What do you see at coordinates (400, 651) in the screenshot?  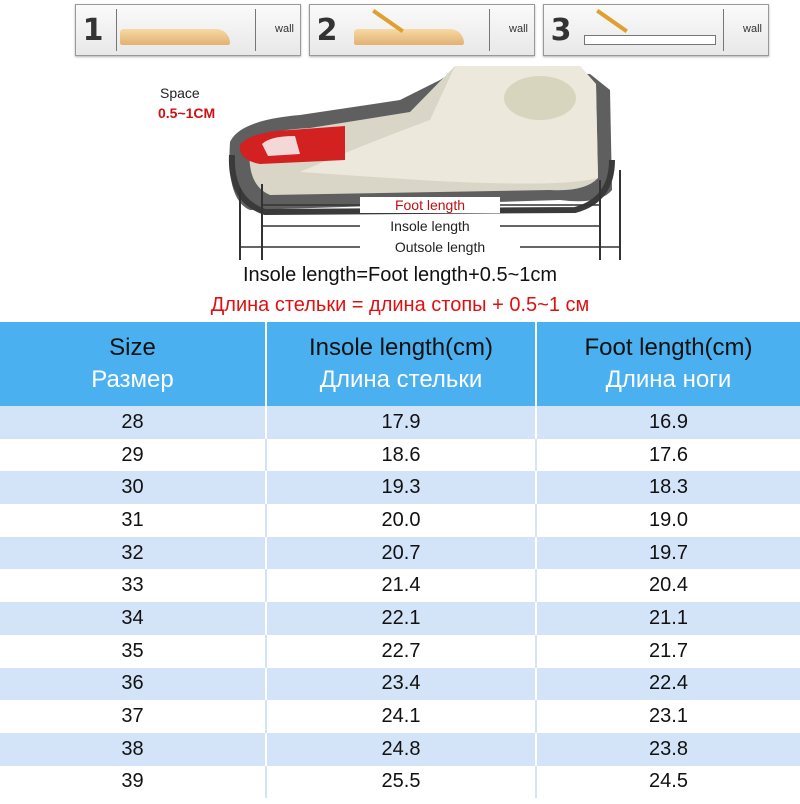 I see `table-row: 35 22.7 21.7` at bounding box center [400, 651].